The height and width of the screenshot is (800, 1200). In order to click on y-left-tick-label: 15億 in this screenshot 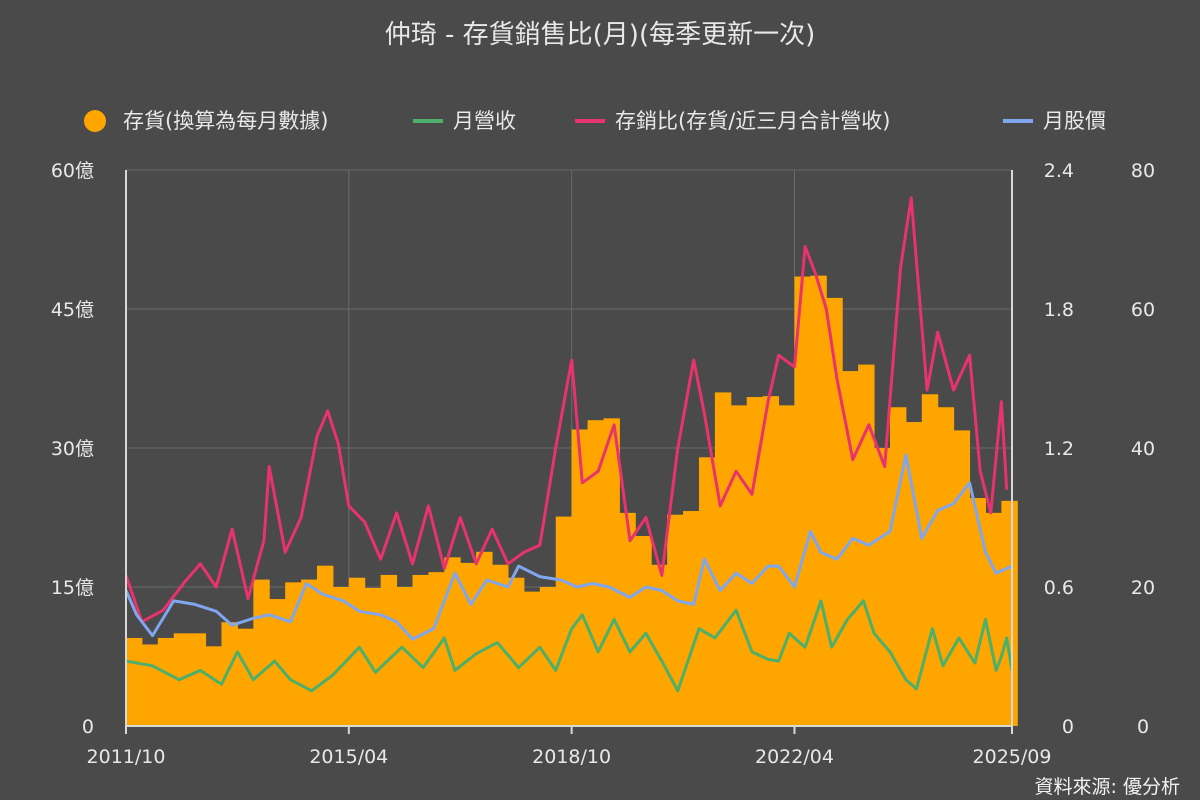, I will do `click(72, 588)`.